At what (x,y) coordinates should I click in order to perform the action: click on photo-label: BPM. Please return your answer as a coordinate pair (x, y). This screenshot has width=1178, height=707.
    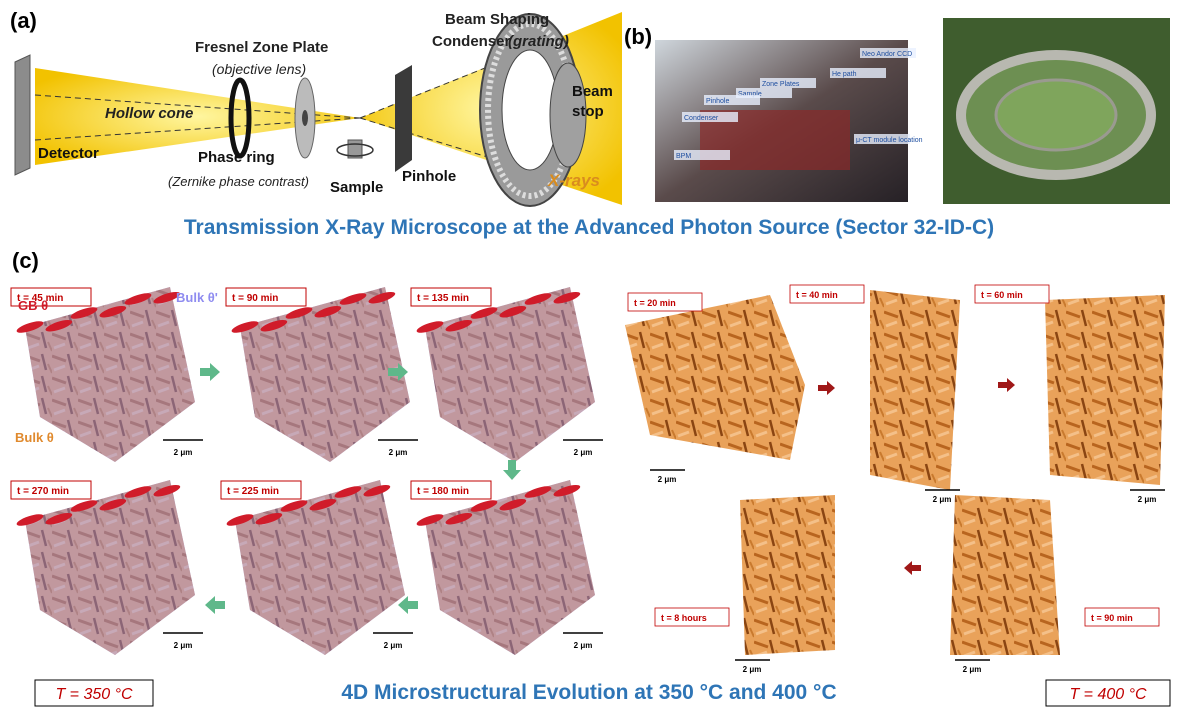
    Looking at the image, I should click on (683, 156).